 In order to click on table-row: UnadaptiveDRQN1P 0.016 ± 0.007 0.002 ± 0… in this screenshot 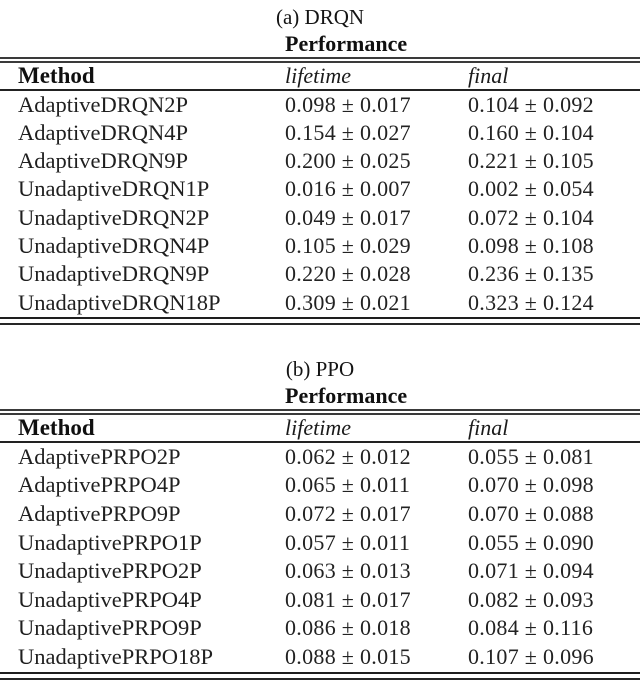, I will do `click(320, 189)`.